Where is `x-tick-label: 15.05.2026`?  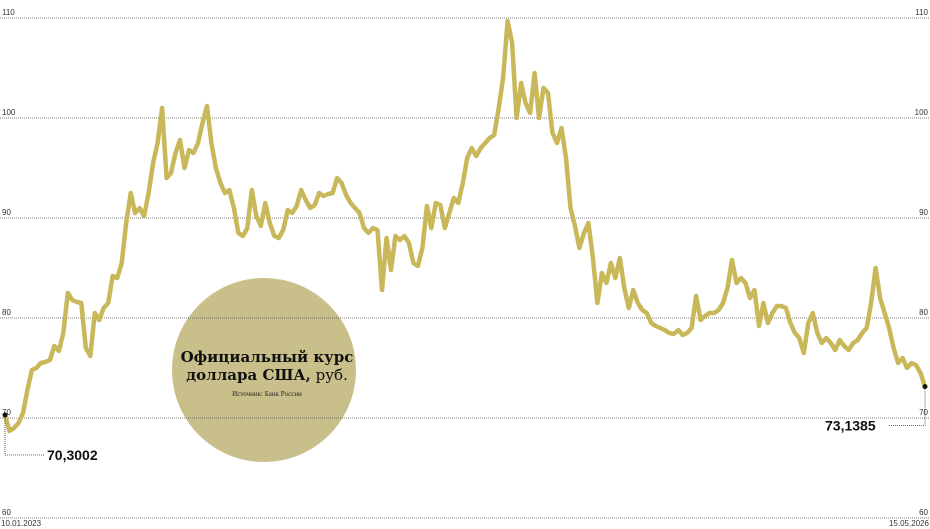
x-tick-label: 15.05.2026 is located at coordinates (909, 523).